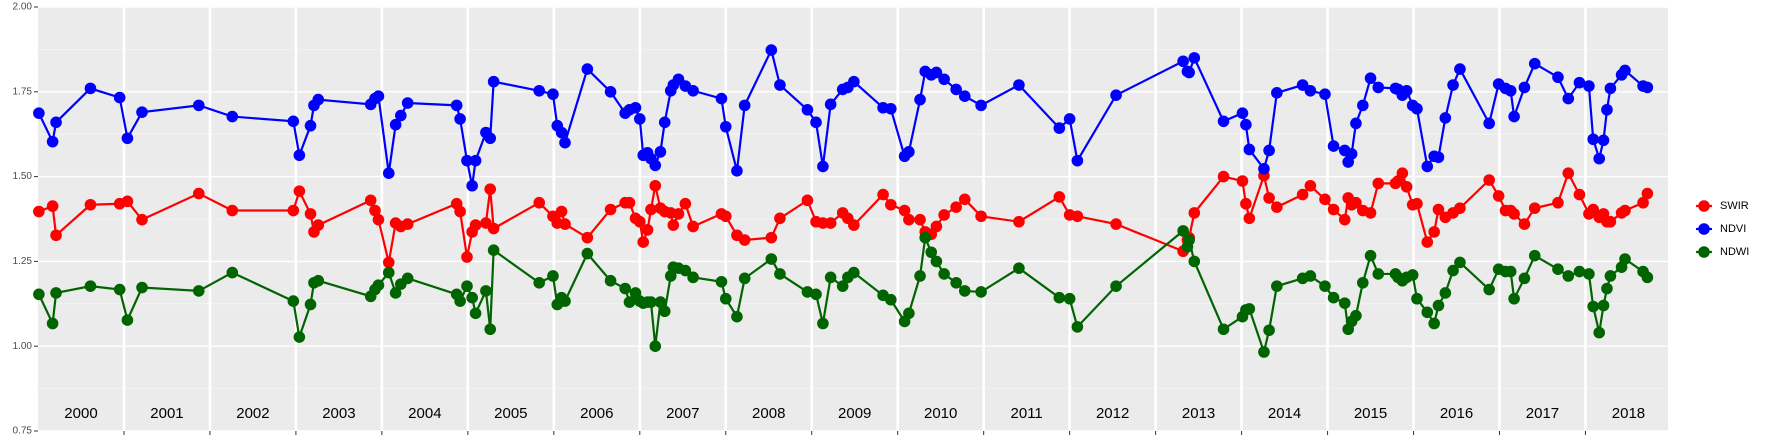  What do you see at coordinates (23, 431) in the screenshot?
I see `y-tick-label: 0.75` at bounding box center [23, 431].